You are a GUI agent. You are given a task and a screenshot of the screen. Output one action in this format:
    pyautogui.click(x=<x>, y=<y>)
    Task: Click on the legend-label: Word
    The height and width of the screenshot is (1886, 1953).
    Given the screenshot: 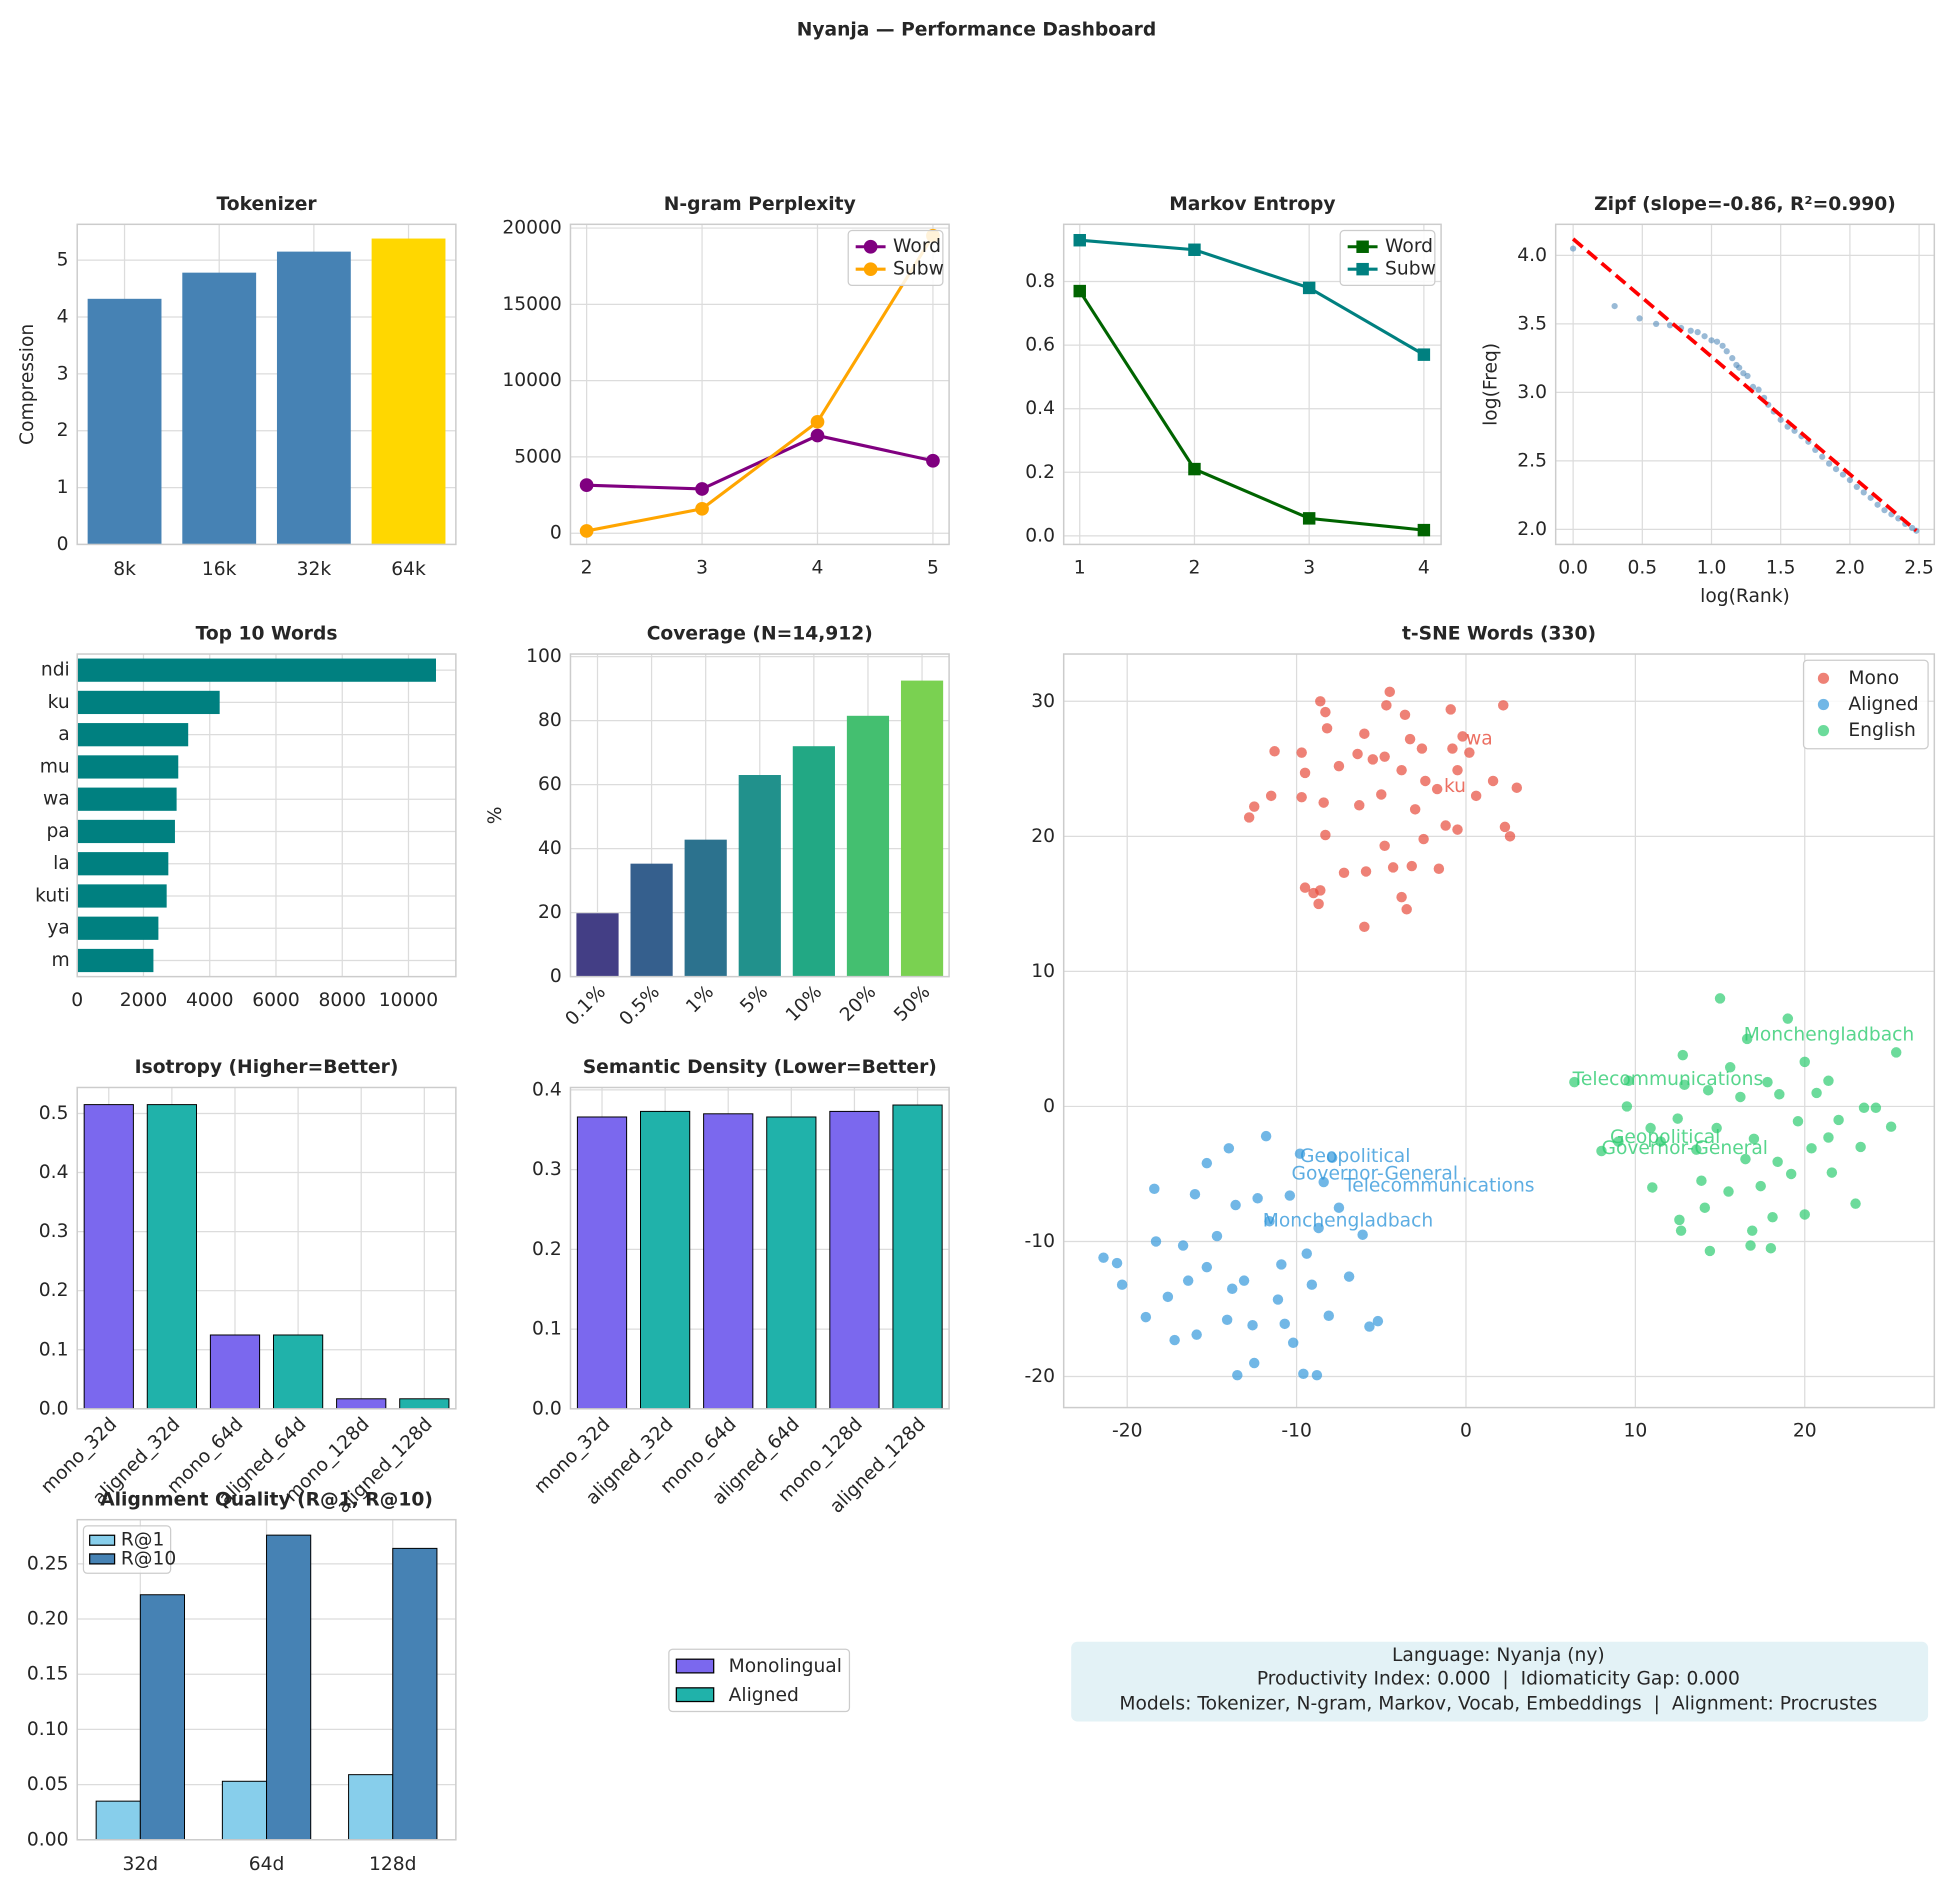 What is the action you would take?
    pyautogui.click(x=917, y=246)
    